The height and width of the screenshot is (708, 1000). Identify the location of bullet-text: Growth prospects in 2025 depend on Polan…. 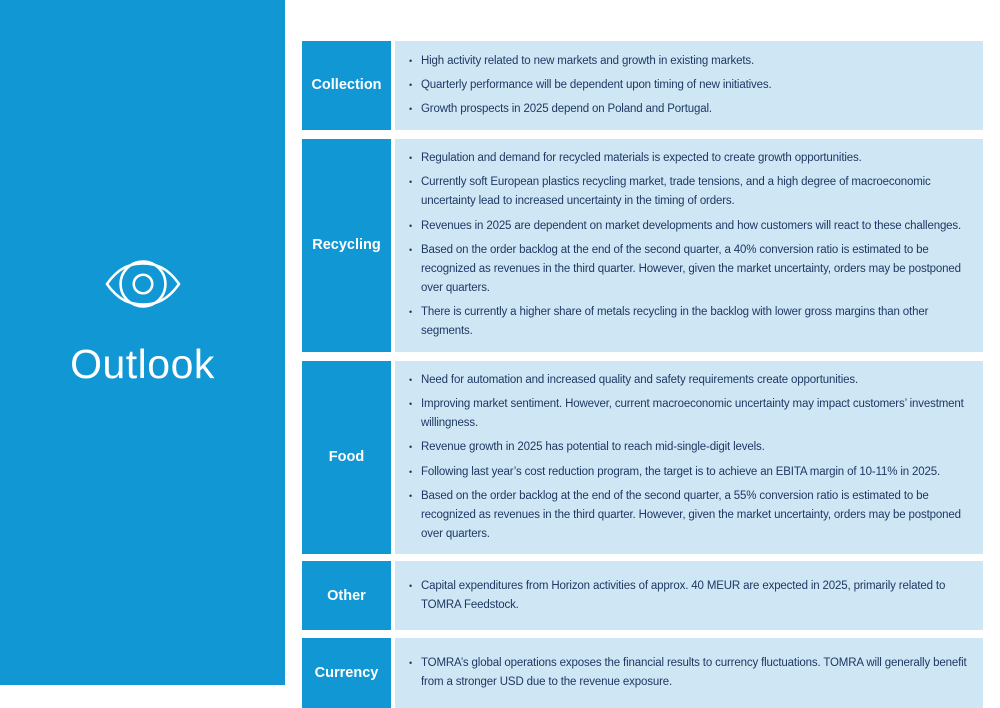
(566, 108).